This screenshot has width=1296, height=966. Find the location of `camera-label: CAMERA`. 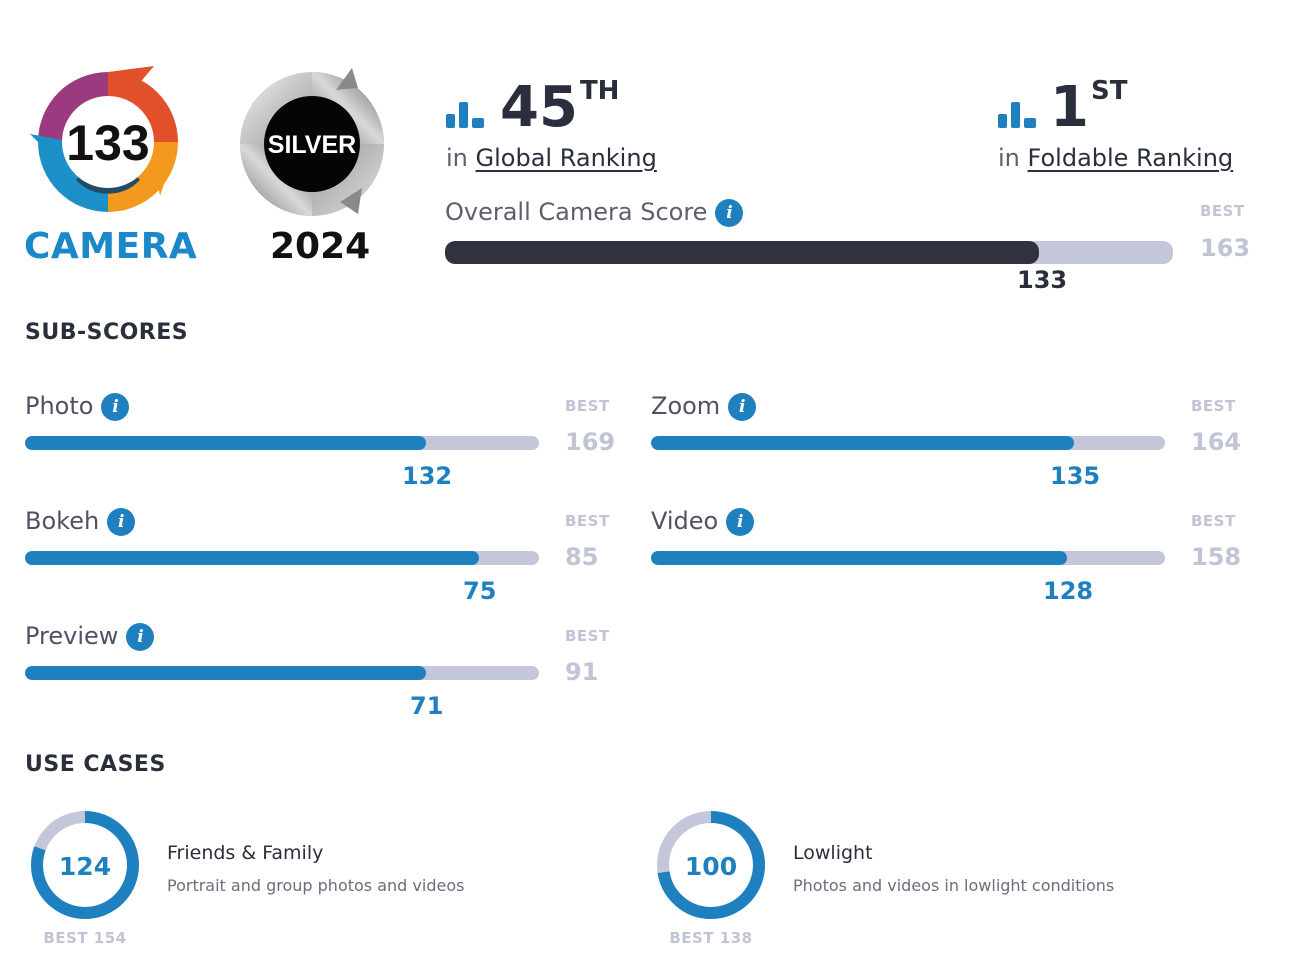

camera-label: CAMERA is located at coordinates (111, 246).